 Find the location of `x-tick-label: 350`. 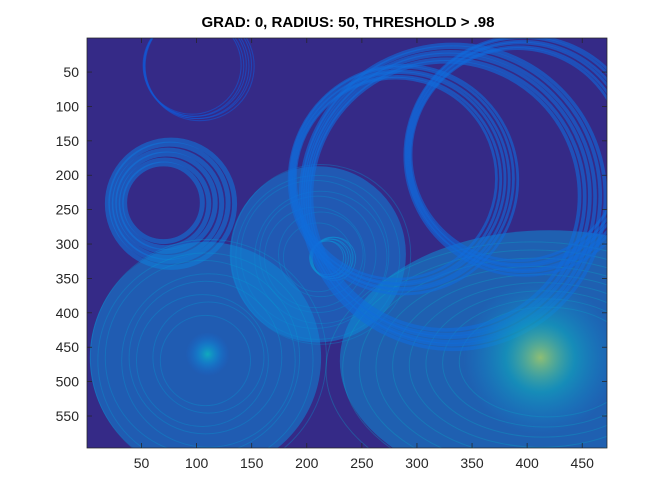

x-tick-label: 350 is located at coordinates (472, 463).